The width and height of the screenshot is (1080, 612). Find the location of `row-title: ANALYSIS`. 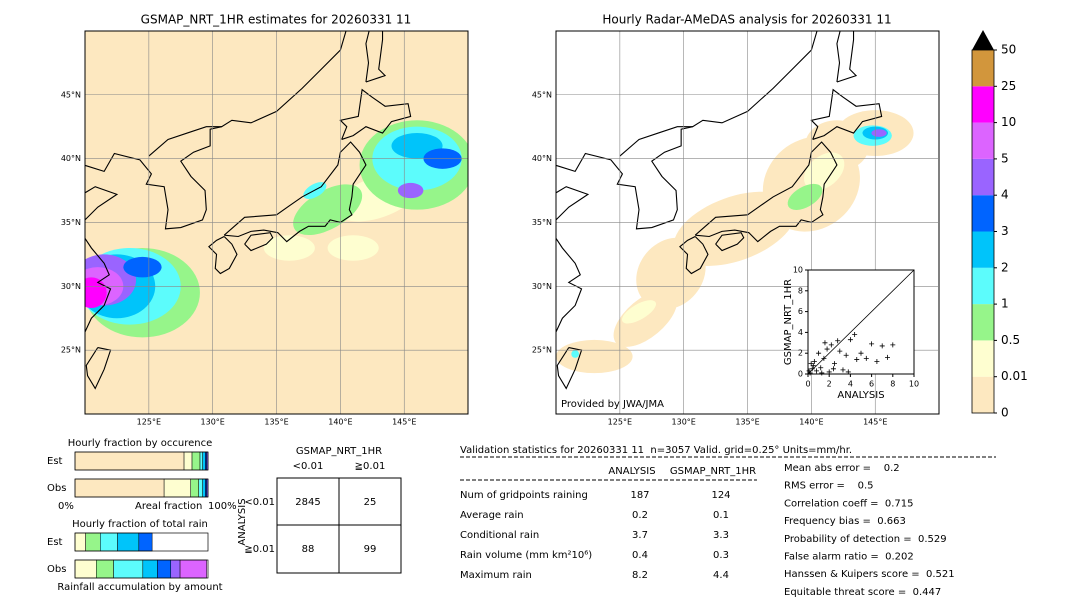

row-title: ANALYSIS is located at coordinates (242, 521).